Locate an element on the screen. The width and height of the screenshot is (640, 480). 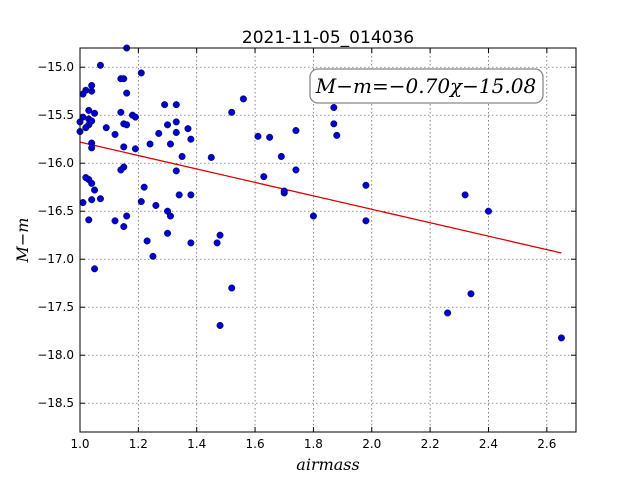
y-tick-label: −17.0 is located at coordinates (55, 259).